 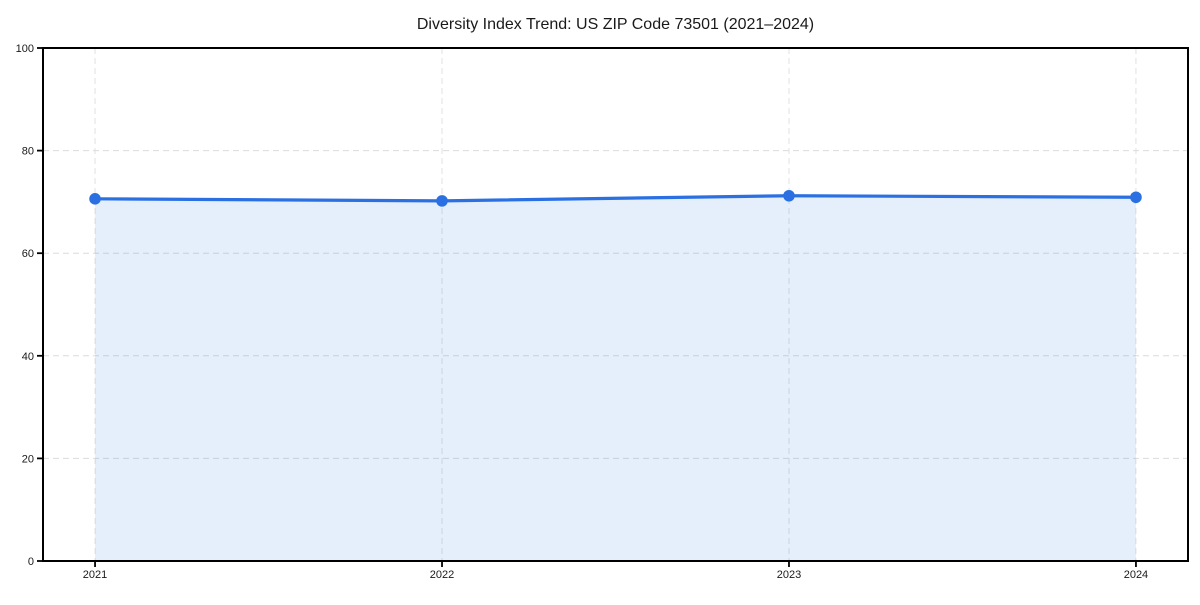 I want to click on y-tick-label: 0, so click(x=31, y=562).